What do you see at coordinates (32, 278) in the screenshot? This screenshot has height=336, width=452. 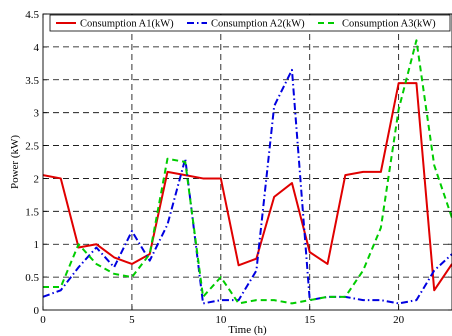 I see `y-tick-label: 0.5` at bounding box center [32, 278].